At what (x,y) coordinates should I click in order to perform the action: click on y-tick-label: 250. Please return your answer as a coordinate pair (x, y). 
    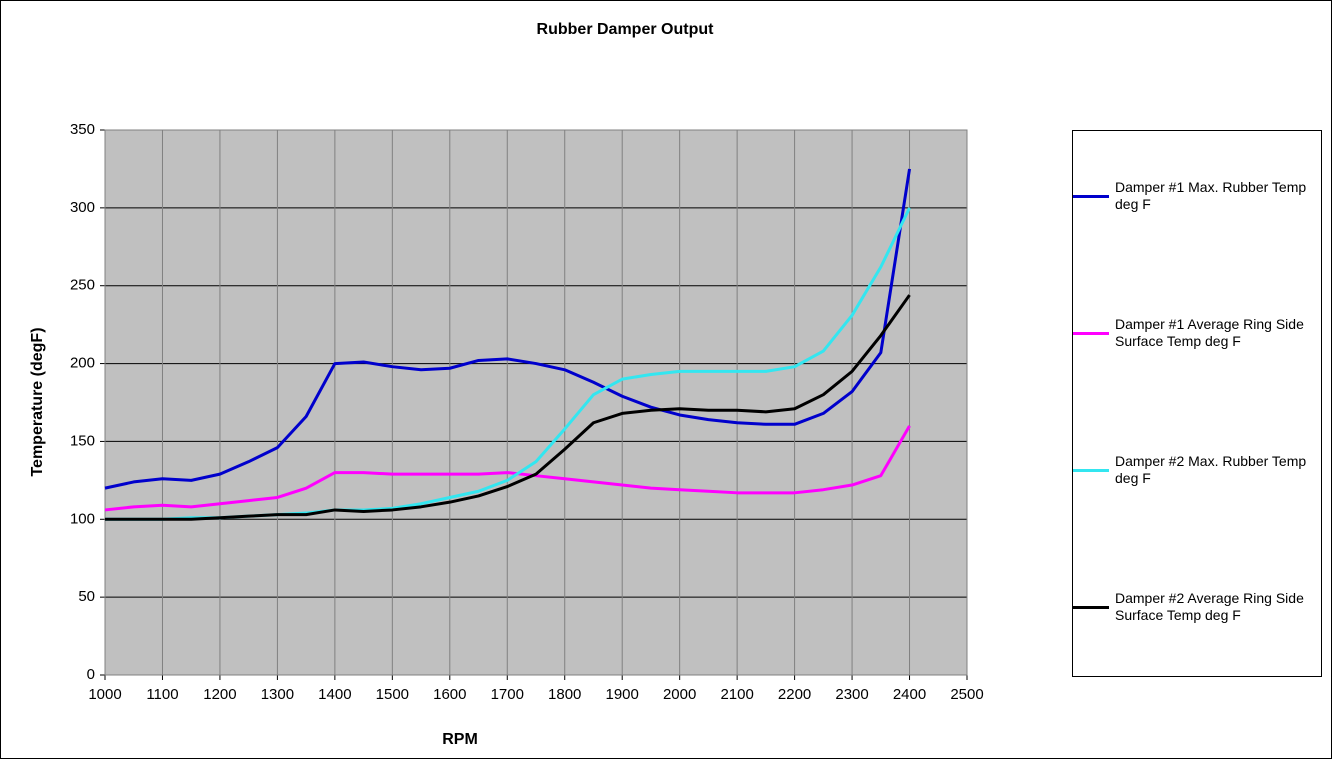
    Looking at the image, I should click on (82, 285).